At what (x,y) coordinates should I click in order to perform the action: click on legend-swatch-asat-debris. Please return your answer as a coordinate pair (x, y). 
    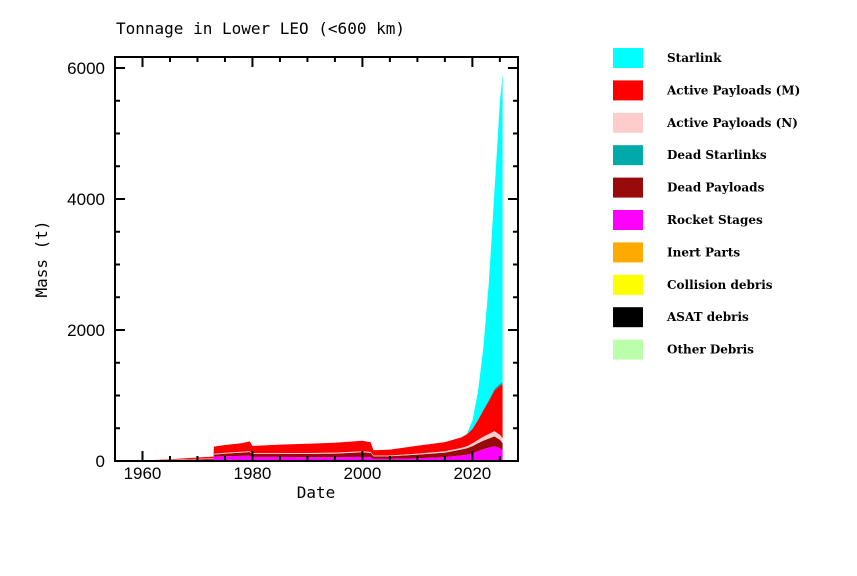
    Looking at the image, I should click on (628, 317).